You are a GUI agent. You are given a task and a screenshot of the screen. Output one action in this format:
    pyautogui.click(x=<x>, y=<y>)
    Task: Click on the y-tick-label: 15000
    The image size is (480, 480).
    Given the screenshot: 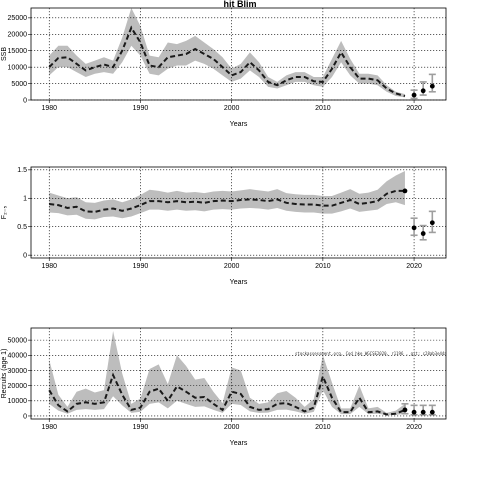 What is the action you would take?
    pyautogui.click(x=18, y=51)
    